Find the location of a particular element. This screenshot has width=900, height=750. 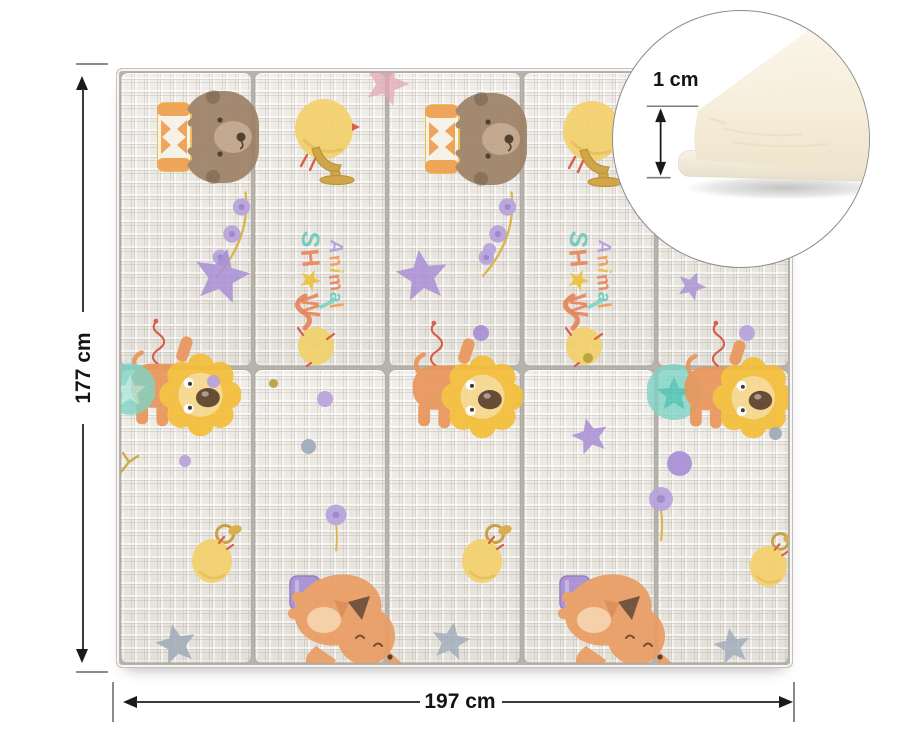

height-tick-bottom is located at coordinates (92, 672).